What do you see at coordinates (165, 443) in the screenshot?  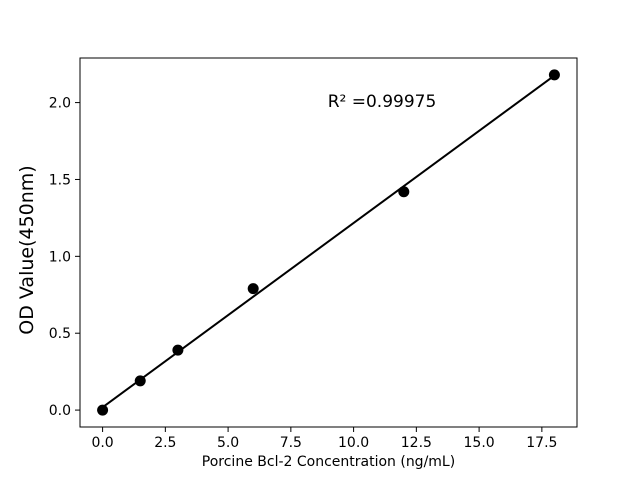 I see `x-tick-label: 2.5` at bounding box center [165, 443].